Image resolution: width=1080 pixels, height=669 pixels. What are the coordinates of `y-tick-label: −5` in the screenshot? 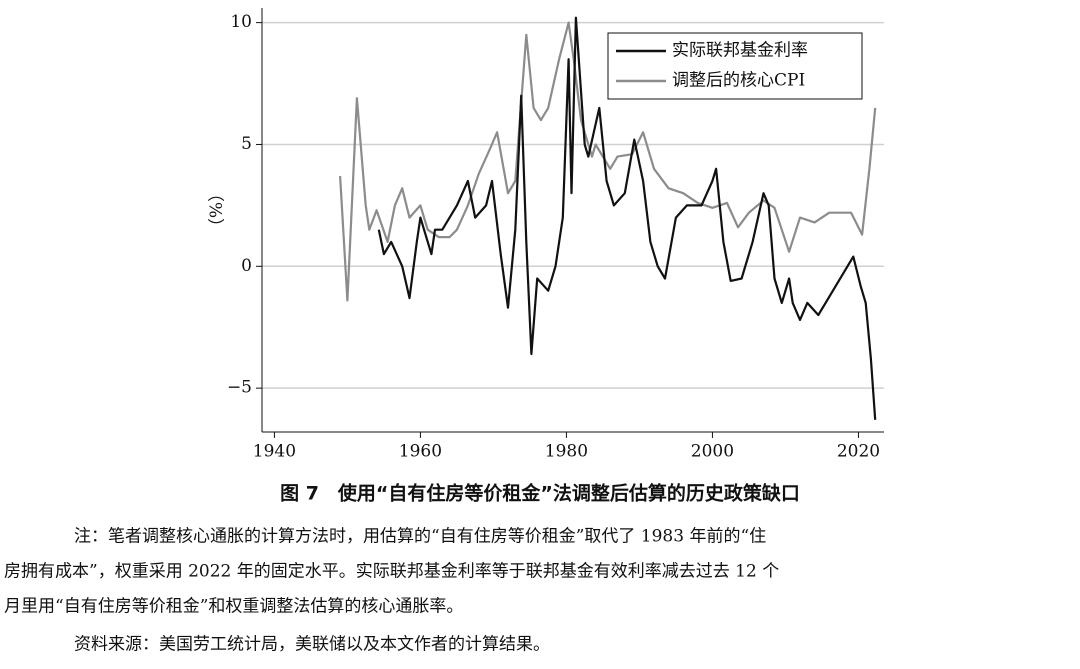 It's located at (239, 388).